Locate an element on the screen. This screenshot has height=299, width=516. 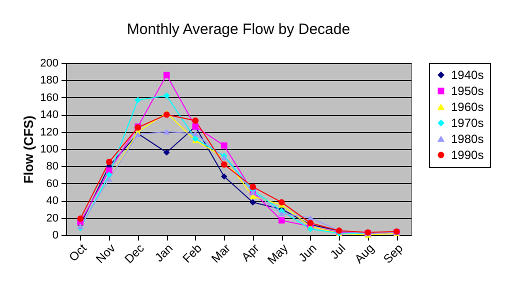
legend-label: 1960s is located at coordinates (467, 107).